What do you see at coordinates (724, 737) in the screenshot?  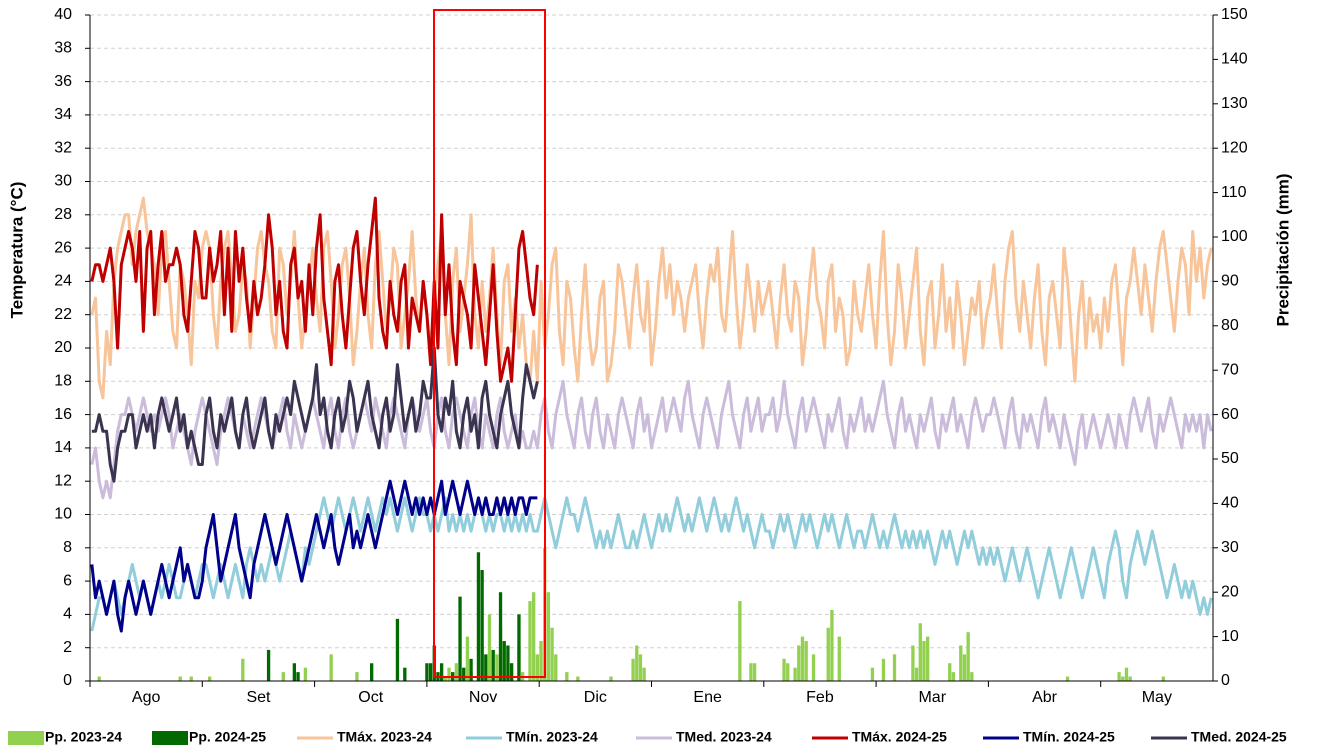 I see `legend-label: TMed. 2023-24` at bounding box center [724, 737].